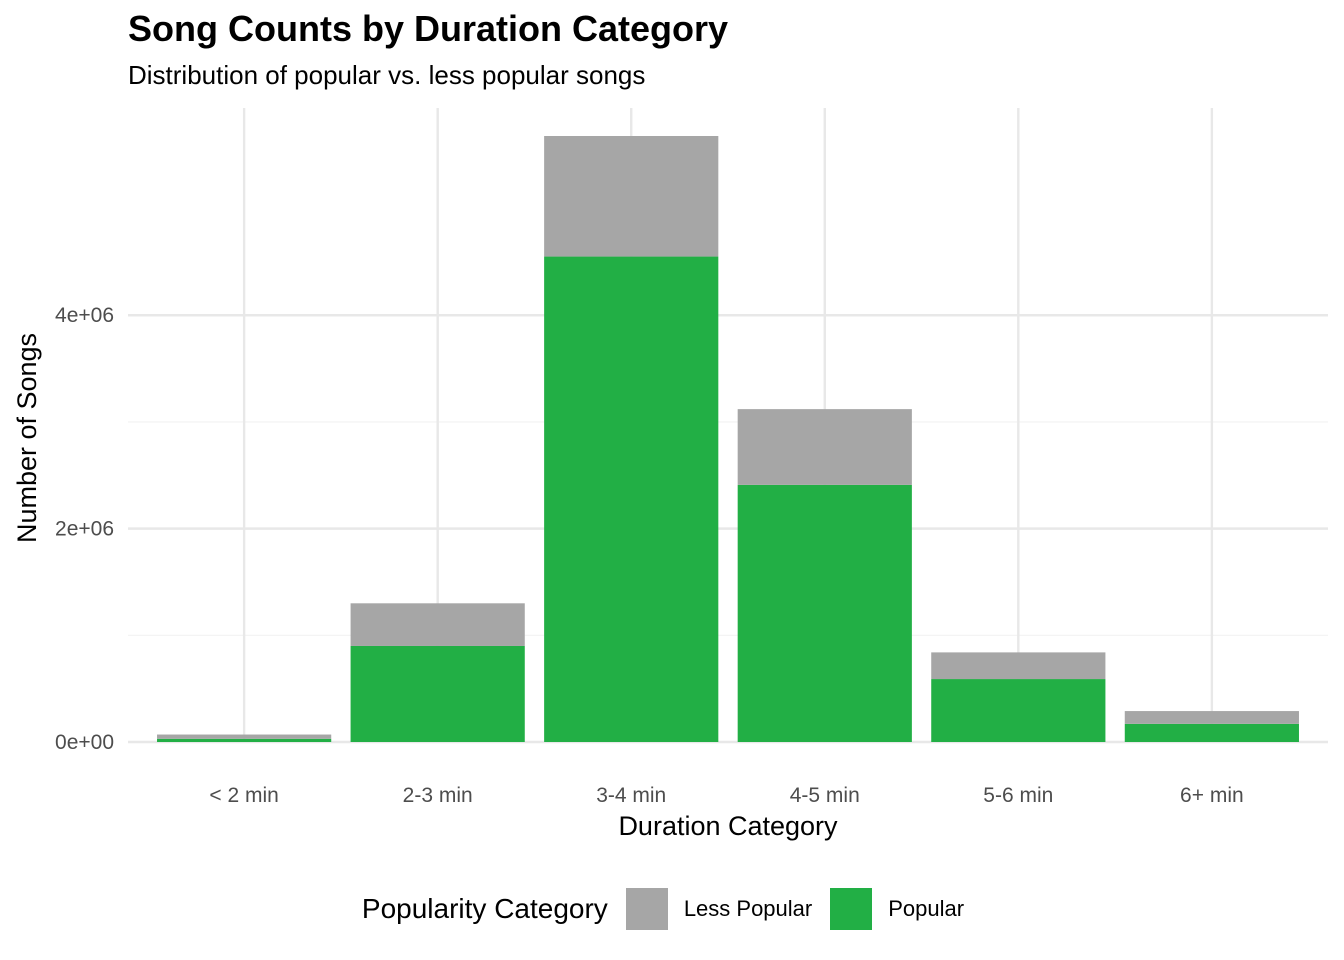 This screenshot has height=960, width=1344. Describe the element at coordinates (825, 795) in the screenshot. I see `x-tick-label: 4-5 min` at that location.